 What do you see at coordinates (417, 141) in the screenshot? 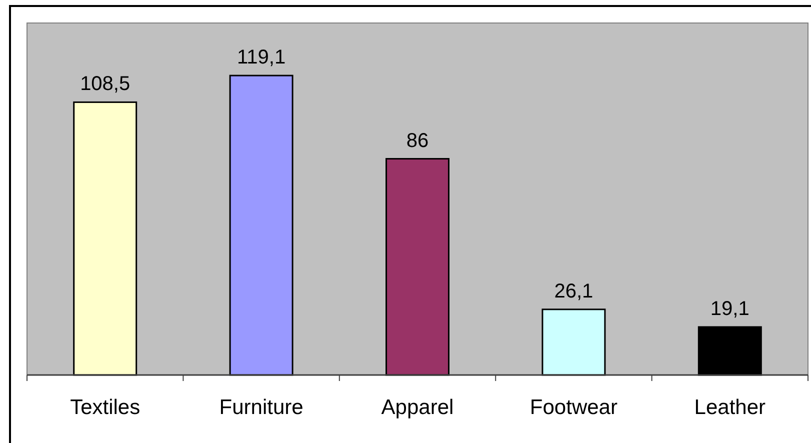
I see `data-label: 86` at bounding box center [417, 141].